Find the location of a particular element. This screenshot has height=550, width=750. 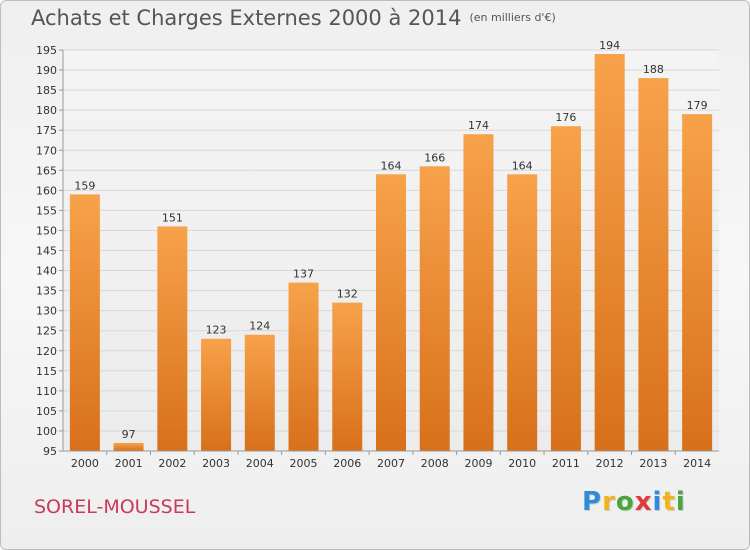

x-tick-label-2010: 2010 is located at coordinates (522, 463).